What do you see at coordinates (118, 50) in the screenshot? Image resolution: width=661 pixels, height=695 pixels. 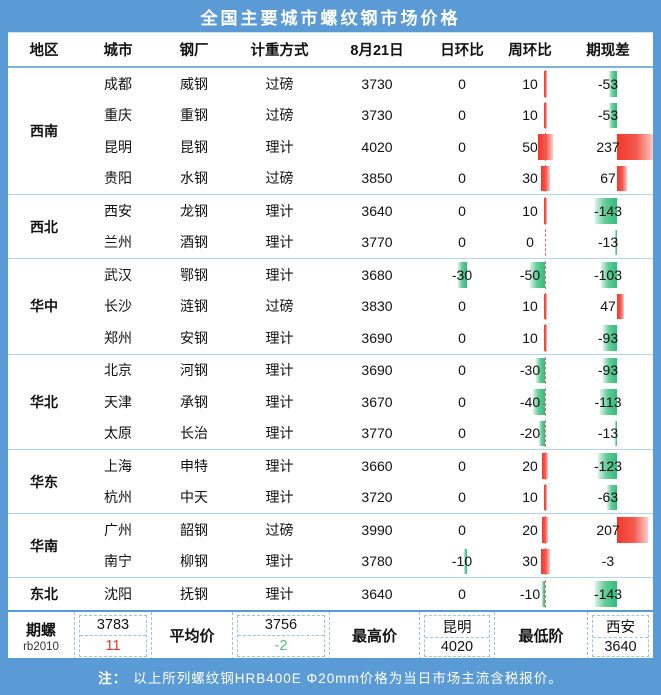 I see `col-header-city: 城市` at bounding box center [118, 50].